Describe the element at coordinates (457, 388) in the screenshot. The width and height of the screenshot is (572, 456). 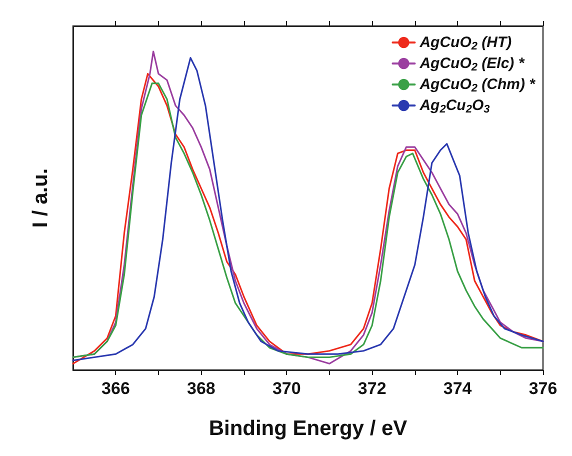
I see `x-tick-label: 374` at that location.